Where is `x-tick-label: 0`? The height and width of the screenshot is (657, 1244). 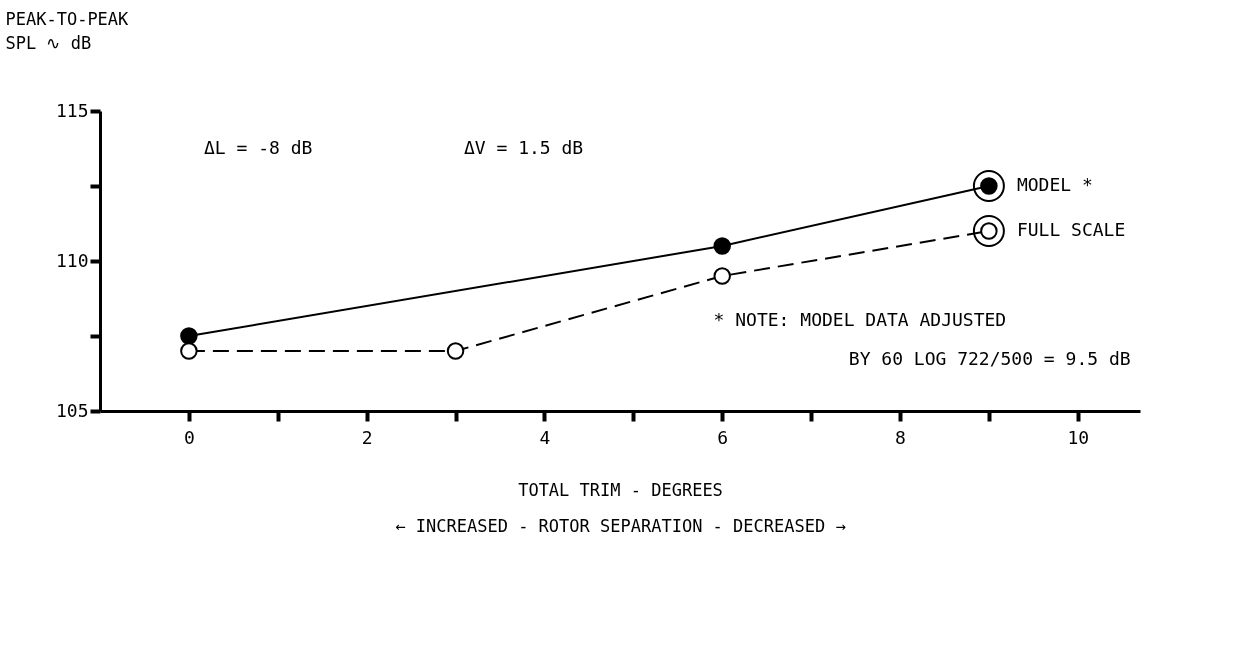
x-tick-label: 0 is located at coordinates (189, 437).